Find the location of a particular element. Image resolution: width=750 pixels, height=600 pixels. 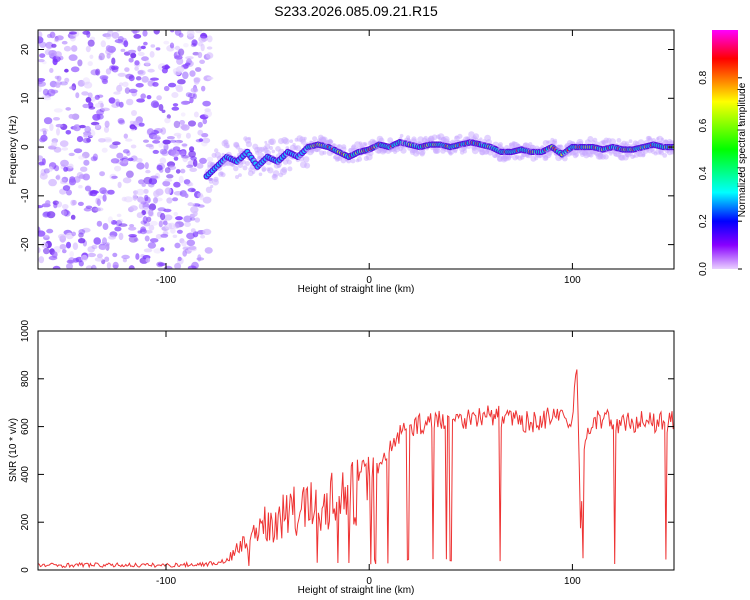

figure-title: S233.2026.085.09.21.R15 is located at coordinates (356, 11).